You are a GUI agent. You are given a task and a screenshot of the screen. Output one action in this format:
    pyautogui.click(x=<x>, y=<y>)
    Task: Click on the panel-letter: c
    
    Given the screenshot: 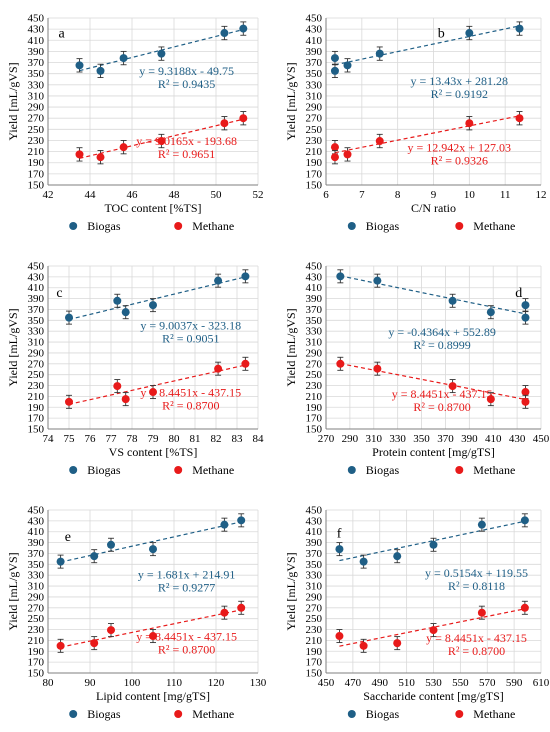 What is the action you would take?
    pyautogui.click(x=59, y=293)
    